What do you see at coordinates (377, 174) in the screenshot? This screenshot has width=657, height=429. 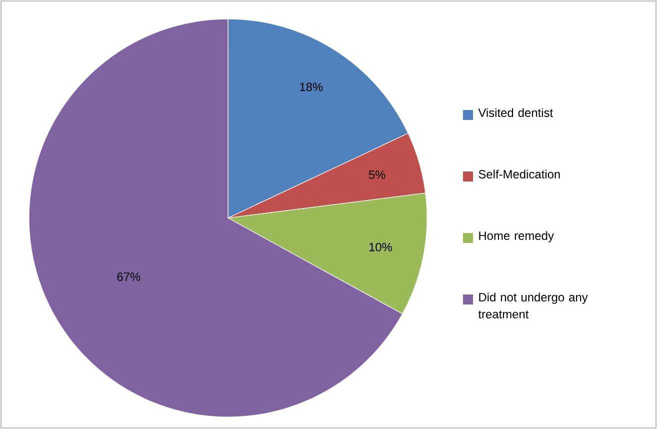 I see `data-label: 5%` at bounding box center [377, 174].